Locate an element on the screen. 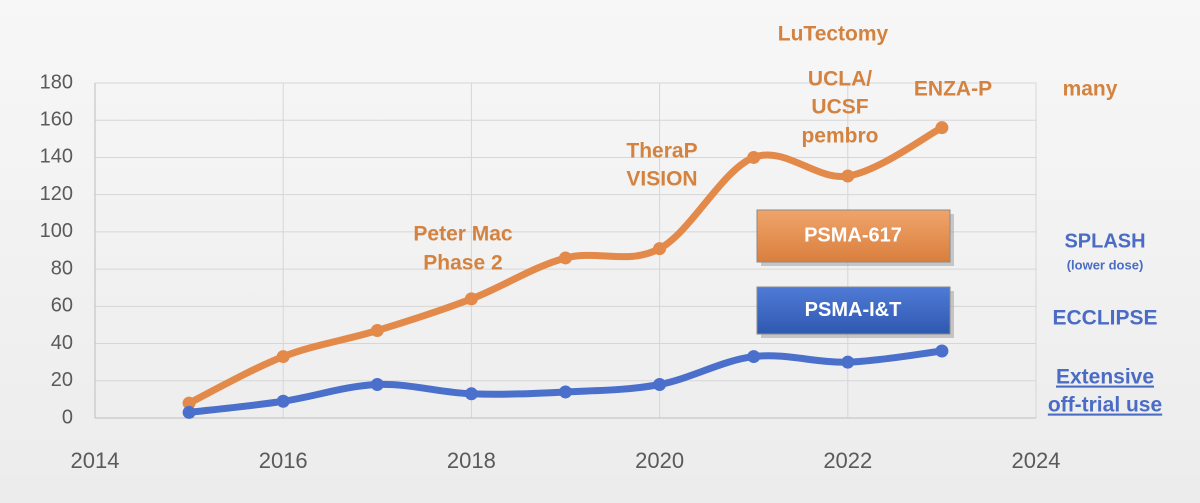 The width and height of the screenshot is (1200, 503). x-tick-label: 2022 is located at coordinates (847, 460).